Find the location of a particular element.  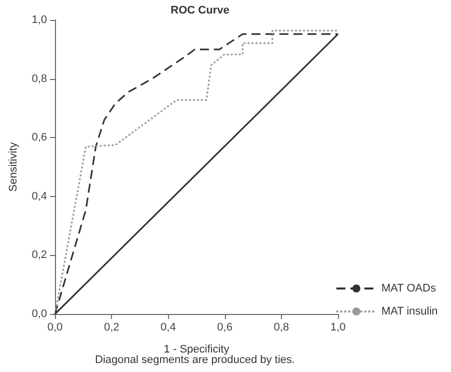

x-tick-label: 0,0 is located at coordinates (55, 328).